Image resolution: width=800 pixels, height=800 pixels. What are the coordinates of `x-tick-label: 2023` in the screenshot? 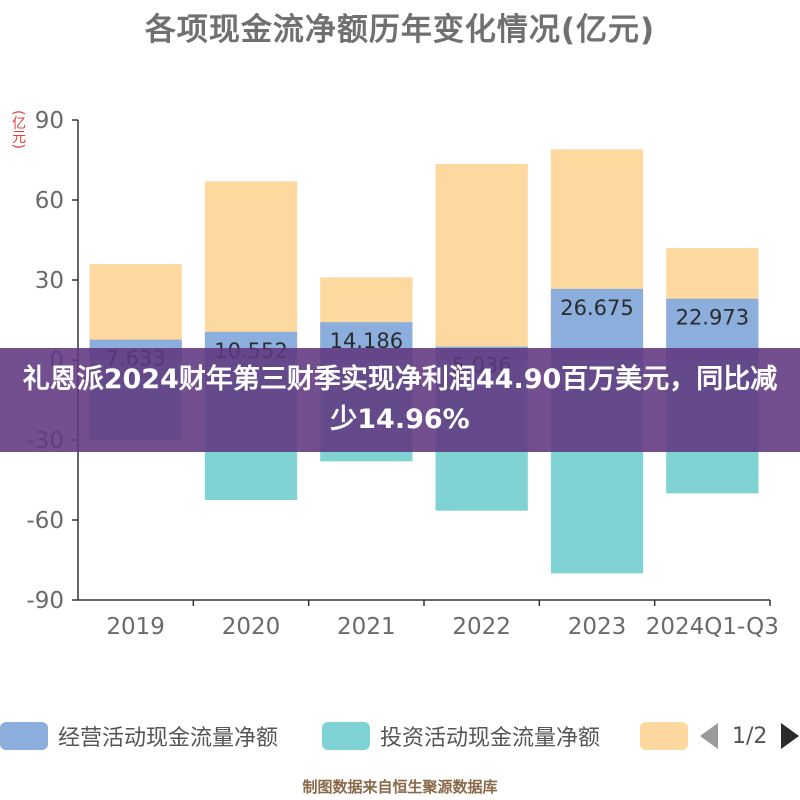 It's located at (597, 627).